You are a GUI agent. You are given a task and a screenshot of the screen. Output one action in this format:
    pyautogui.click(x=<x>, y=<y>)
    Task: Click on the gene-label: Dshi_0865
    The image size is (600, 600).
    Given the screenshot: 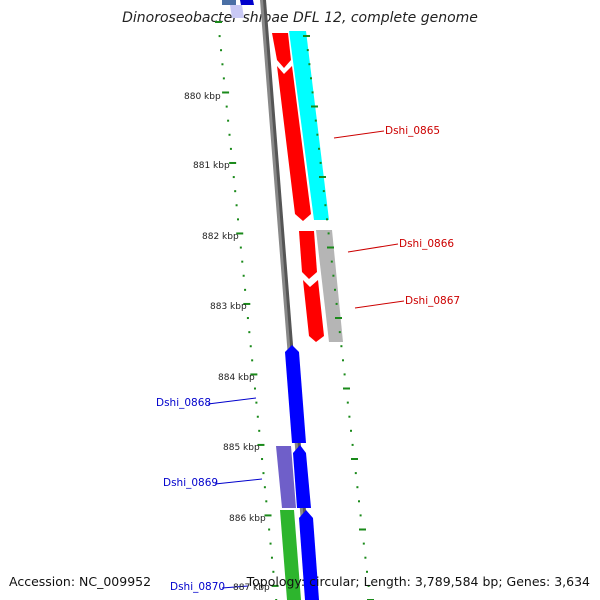 What is the action you would take?
    pyautogui.click(x=412, y=131)
    